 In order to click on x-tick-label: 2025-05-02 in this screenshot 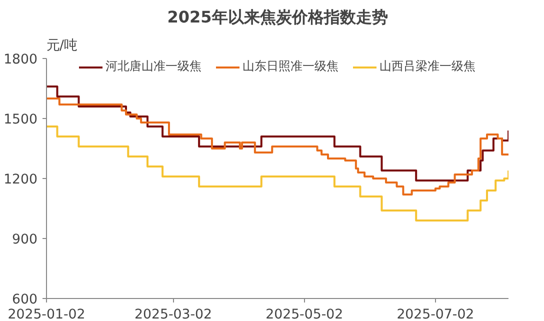, I will do `click(305, 314)`.